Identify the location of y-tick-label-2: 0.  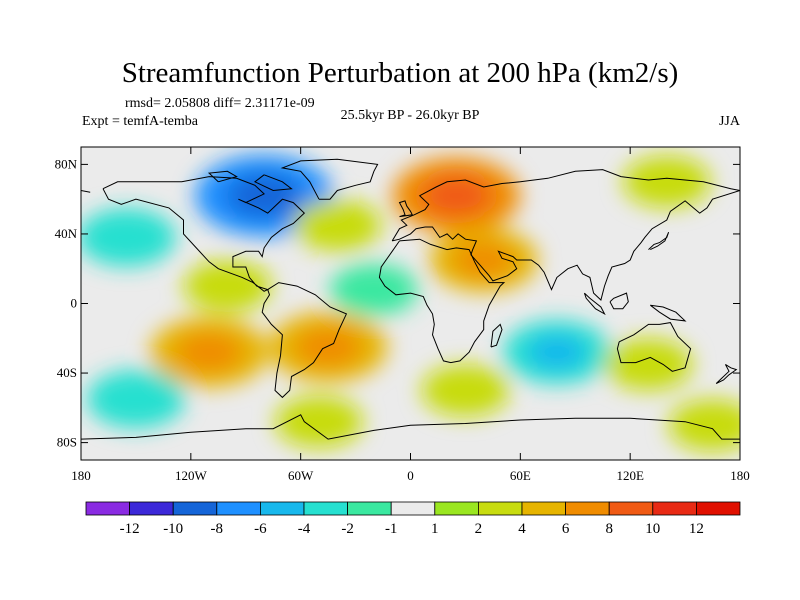
(74, 303).